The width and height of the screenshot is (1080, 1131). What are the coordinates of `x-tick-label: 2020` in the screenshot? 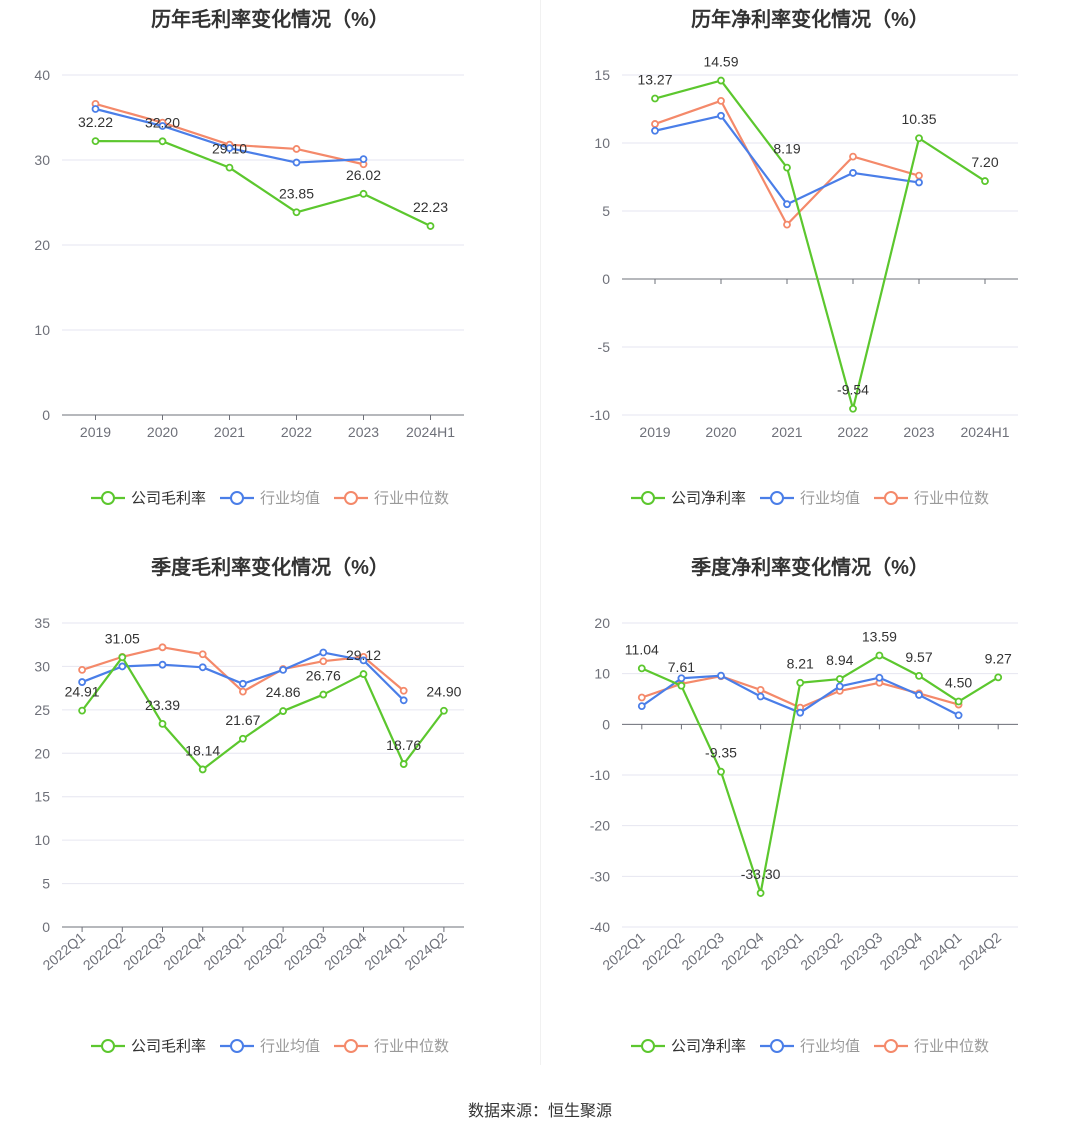 It's located at (162, 432).